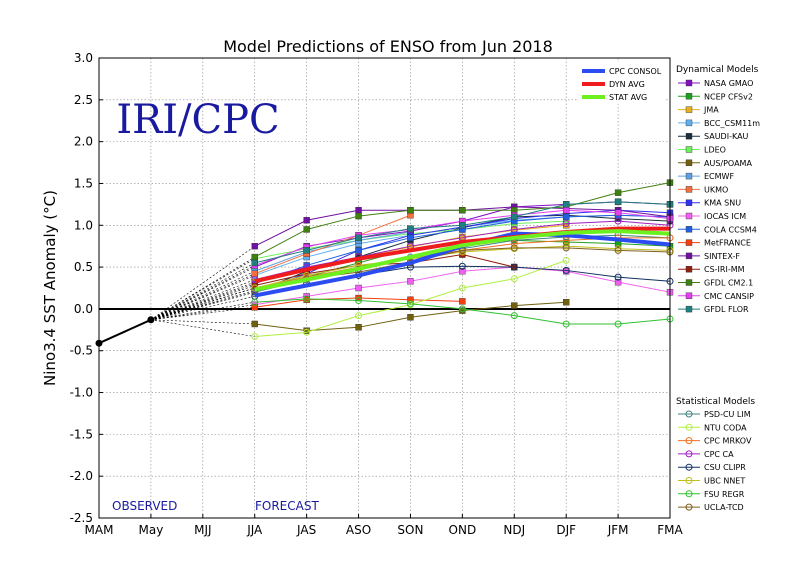 The width and height of the screenshot is (792, 576). Describe the element at coordinates (724, 507) in the screenshot. I see `legend-label: UCLA-TCD` at that location.